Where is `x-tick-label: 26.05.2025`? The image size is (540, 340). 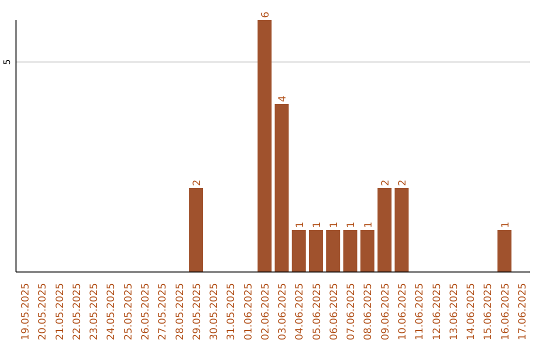
x-tick-label: 26.05.2025 is located at coordinates (146, 311).